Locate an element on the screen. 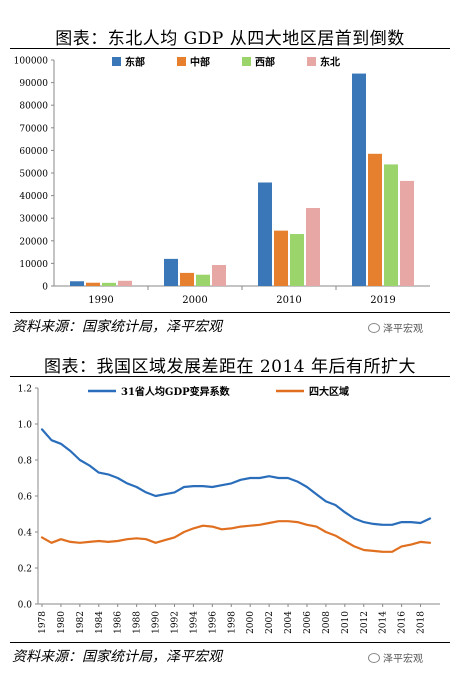  x-tick-label: 1998 is located at coordinates (232, 622).